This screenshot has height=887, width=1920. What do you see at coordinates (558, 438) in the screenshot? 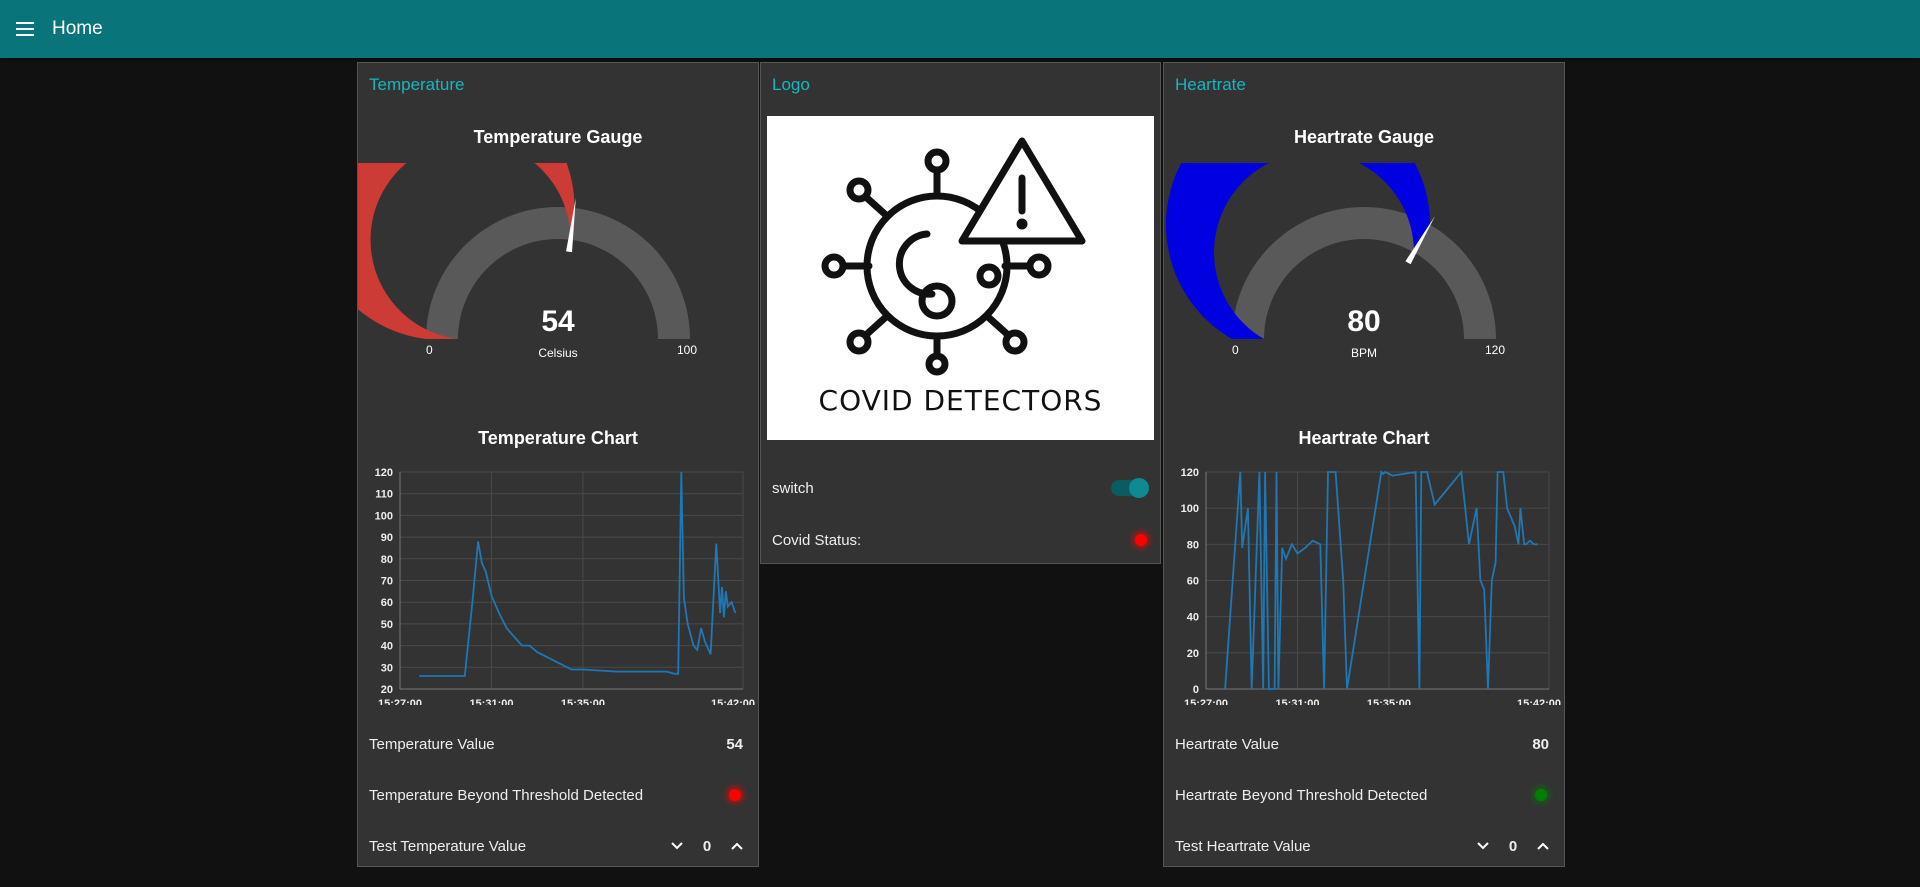
I see `temperature-chart-title: Temperature Chart` at bounding box center [558, 438].